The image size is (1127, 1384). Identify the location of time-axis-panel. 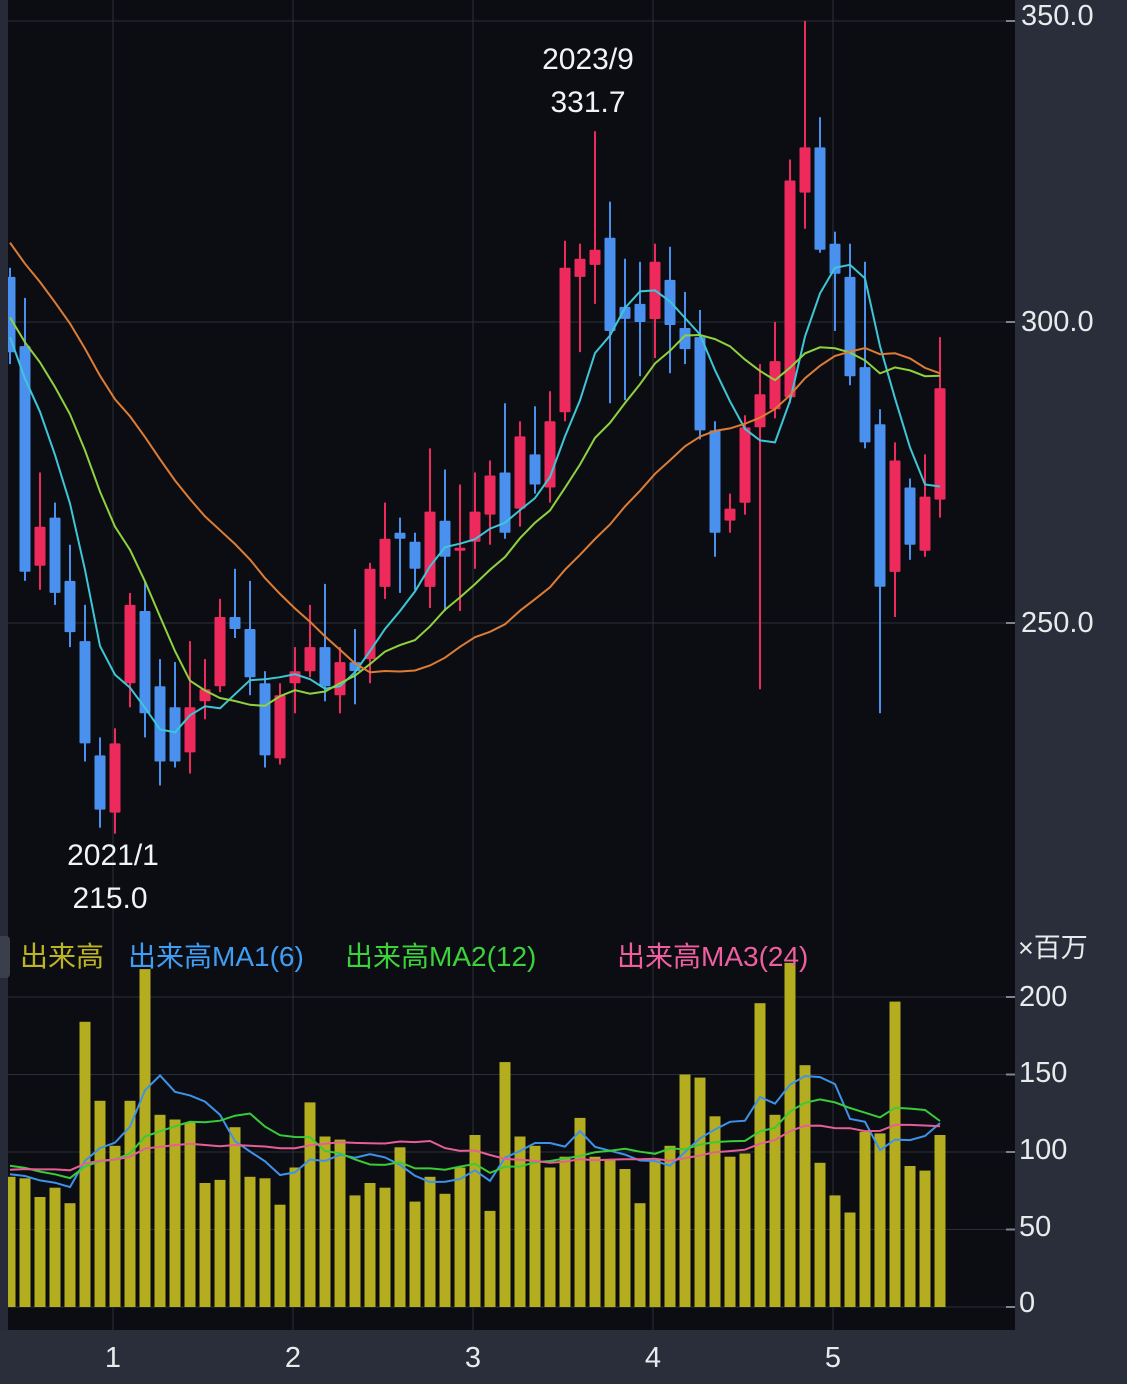
(563, 1357).